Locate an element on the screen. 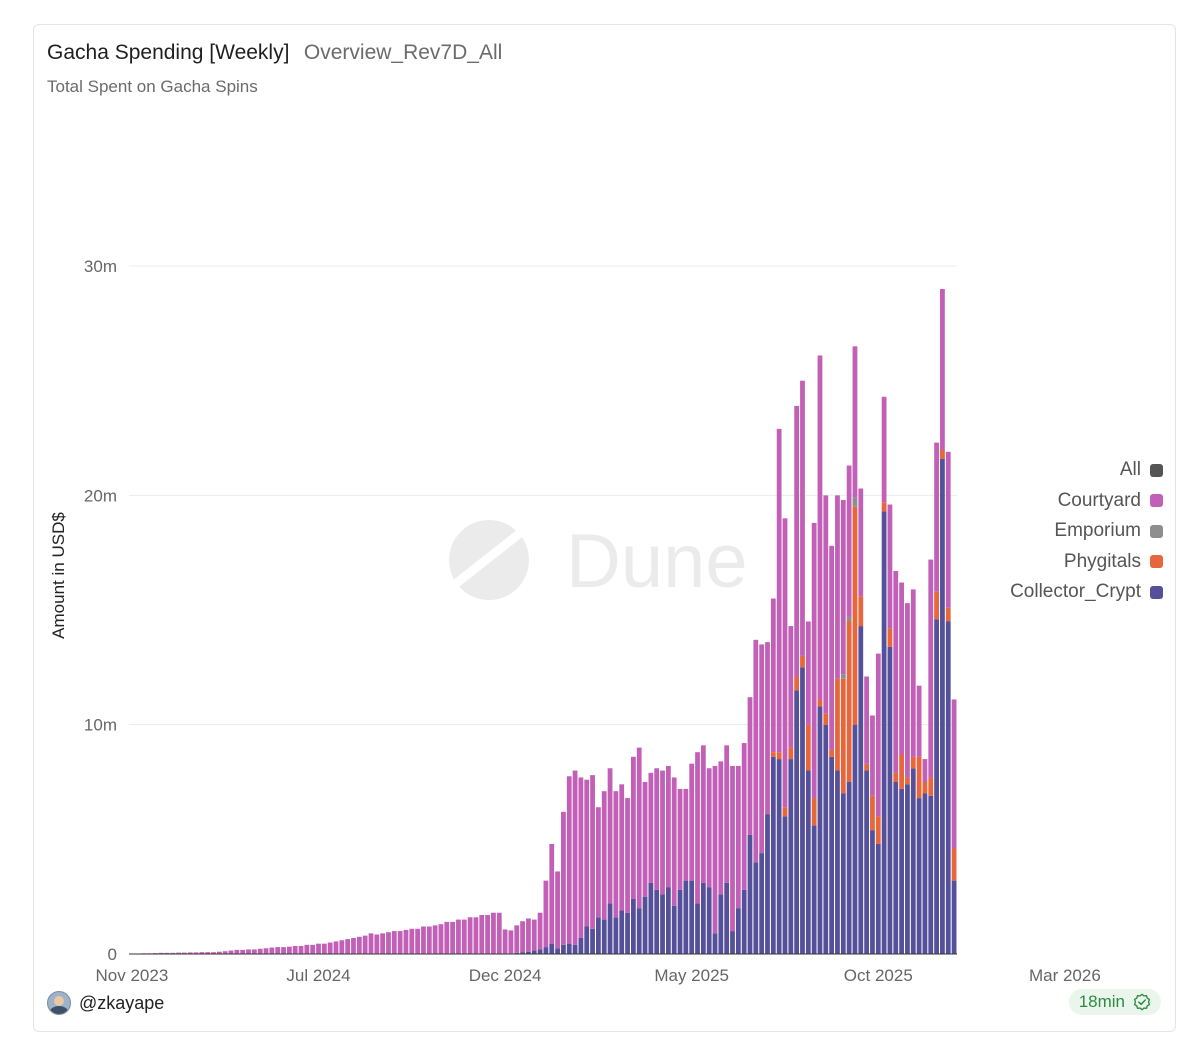  y-tick-label: 10m is located at coordinates (100, 725).